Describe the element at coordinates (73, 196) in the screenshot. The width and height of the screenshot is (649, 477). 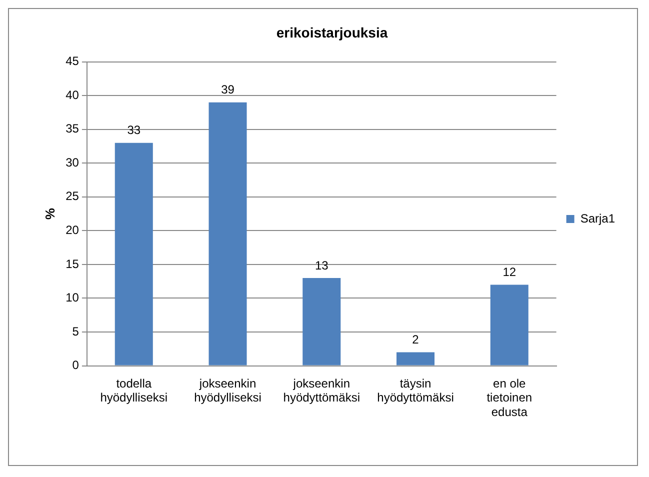
I see `y-tick-label: 25` at that location.